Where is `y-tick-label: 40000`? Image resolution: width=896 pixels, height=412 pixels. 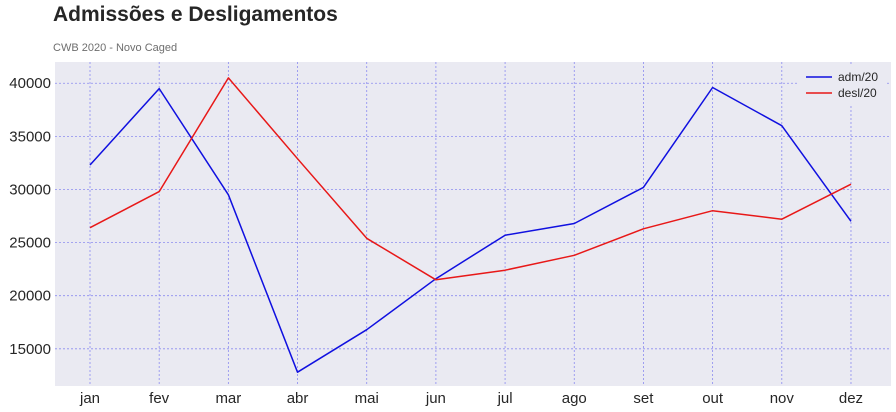 y-tick-label: 40000 is located at coordinates (30, 83).